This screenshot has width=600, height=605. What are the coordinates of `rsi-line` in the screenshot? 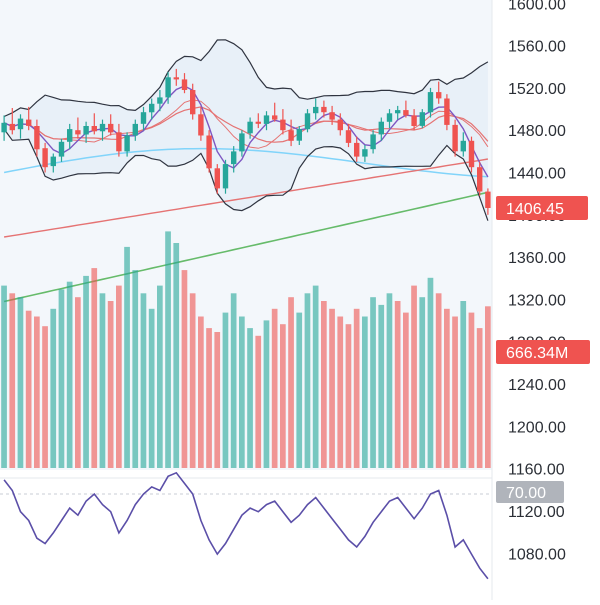 It's located at (246, 525).